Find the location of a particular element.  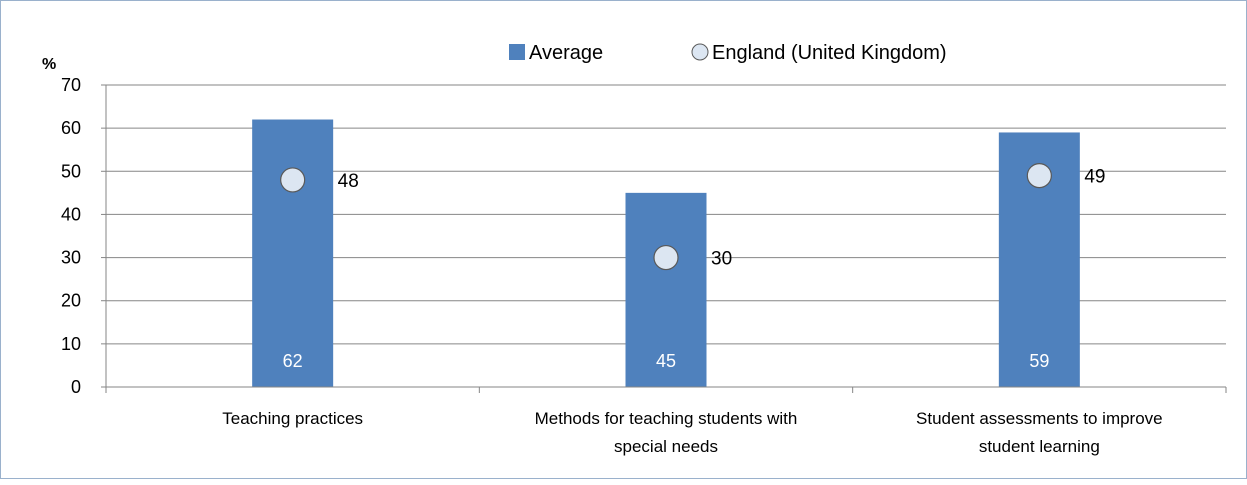

bar-data-label: 59 is located at coordinates (1039, 361).